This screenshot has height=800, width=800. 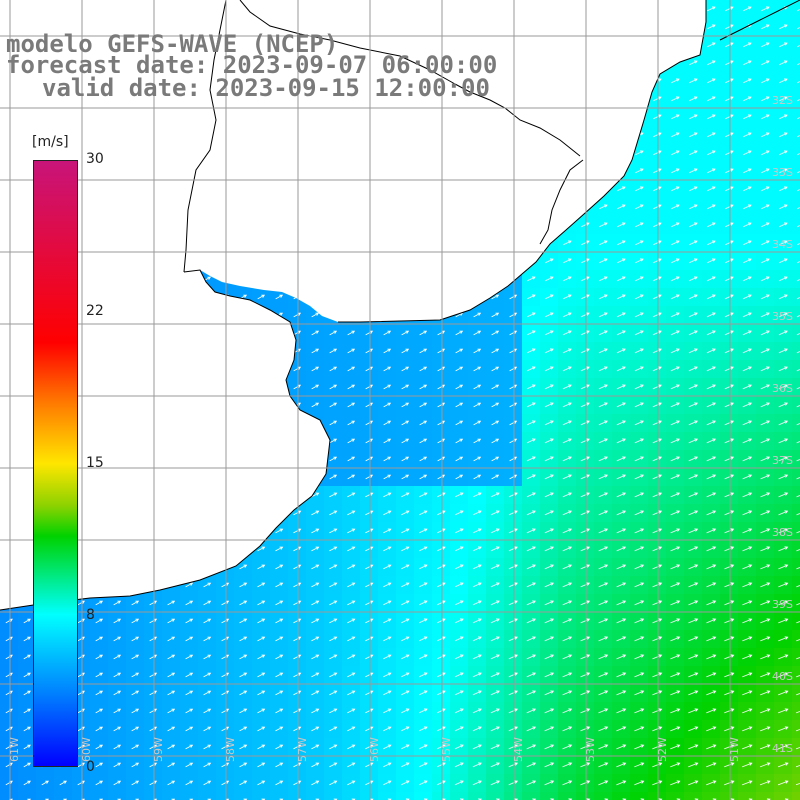 I want to click on lon-label: 55W, so click(x=446, y=749).